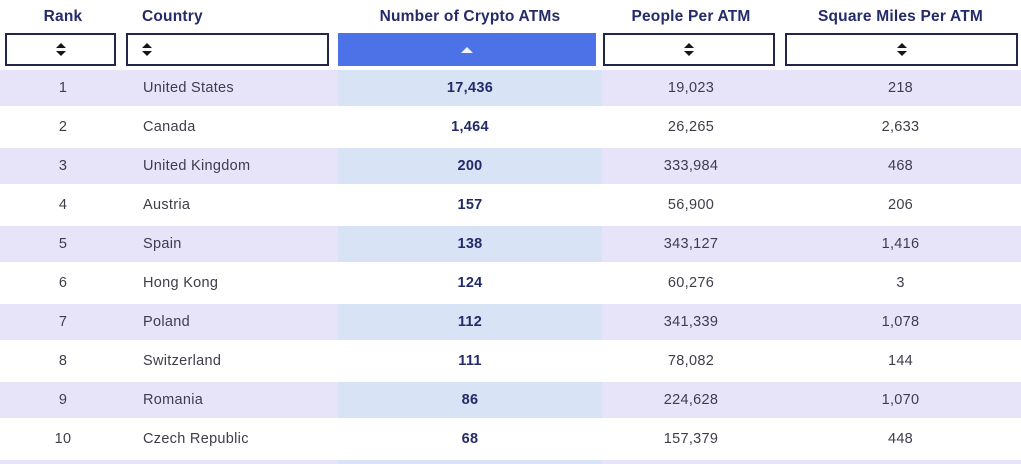 This screenshot has height=464, width=1021. I want to click on filter-cell-sq-miles-per-atm, so click(900, 51).